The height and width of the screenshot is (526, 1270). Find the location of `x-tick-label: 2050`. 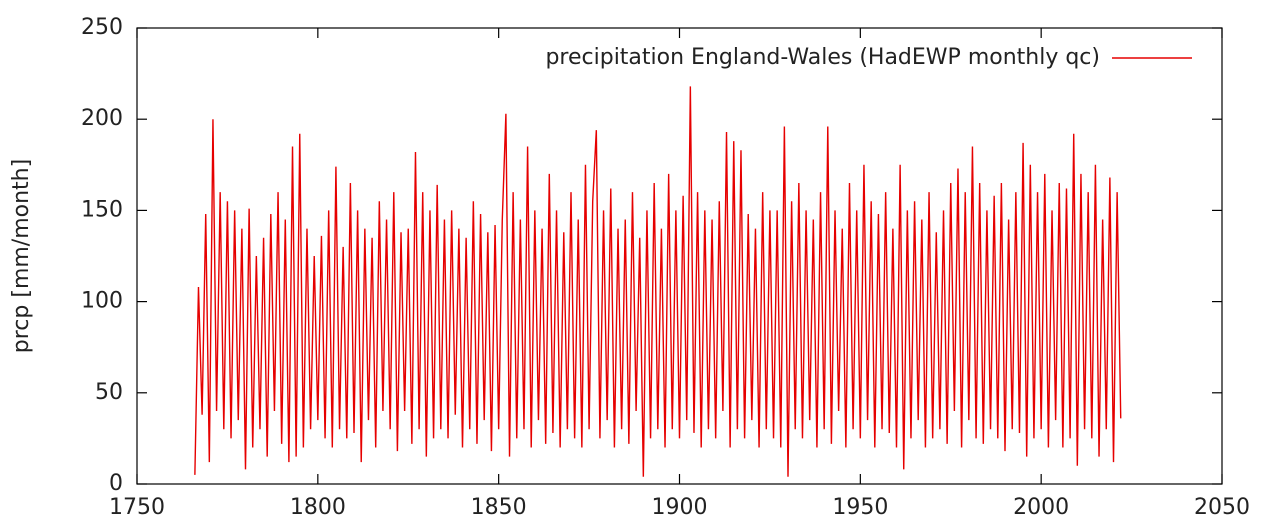

x-tick-label: 2050 is located at coordinates (1222, 507).